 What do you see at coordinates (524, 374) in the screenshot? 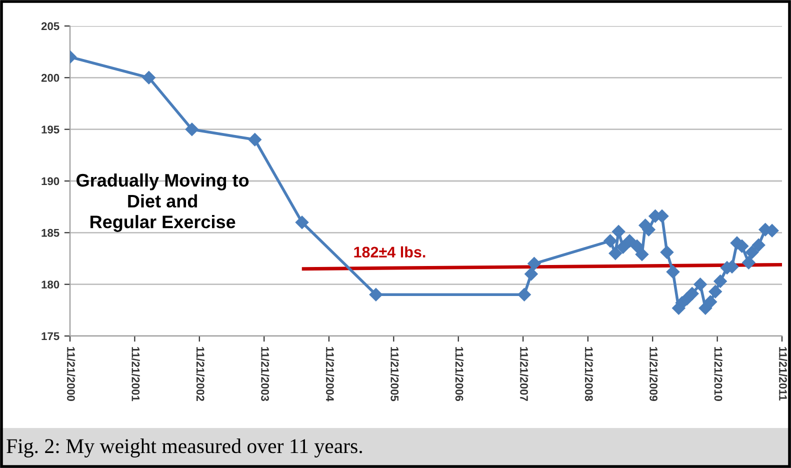
I see `x-tick-label: 11/21/2007` at bounding box center [524, 374].